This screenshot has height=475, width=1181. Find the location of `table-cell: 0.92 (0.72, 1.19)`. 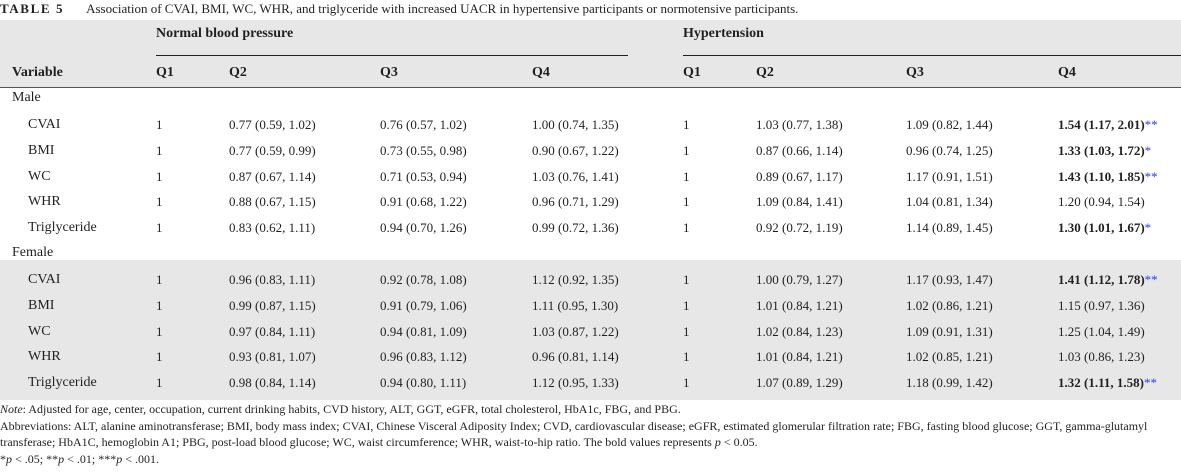

table-cell: 0.92 (0.72, 1.19) is located at coordinates (799, 228).